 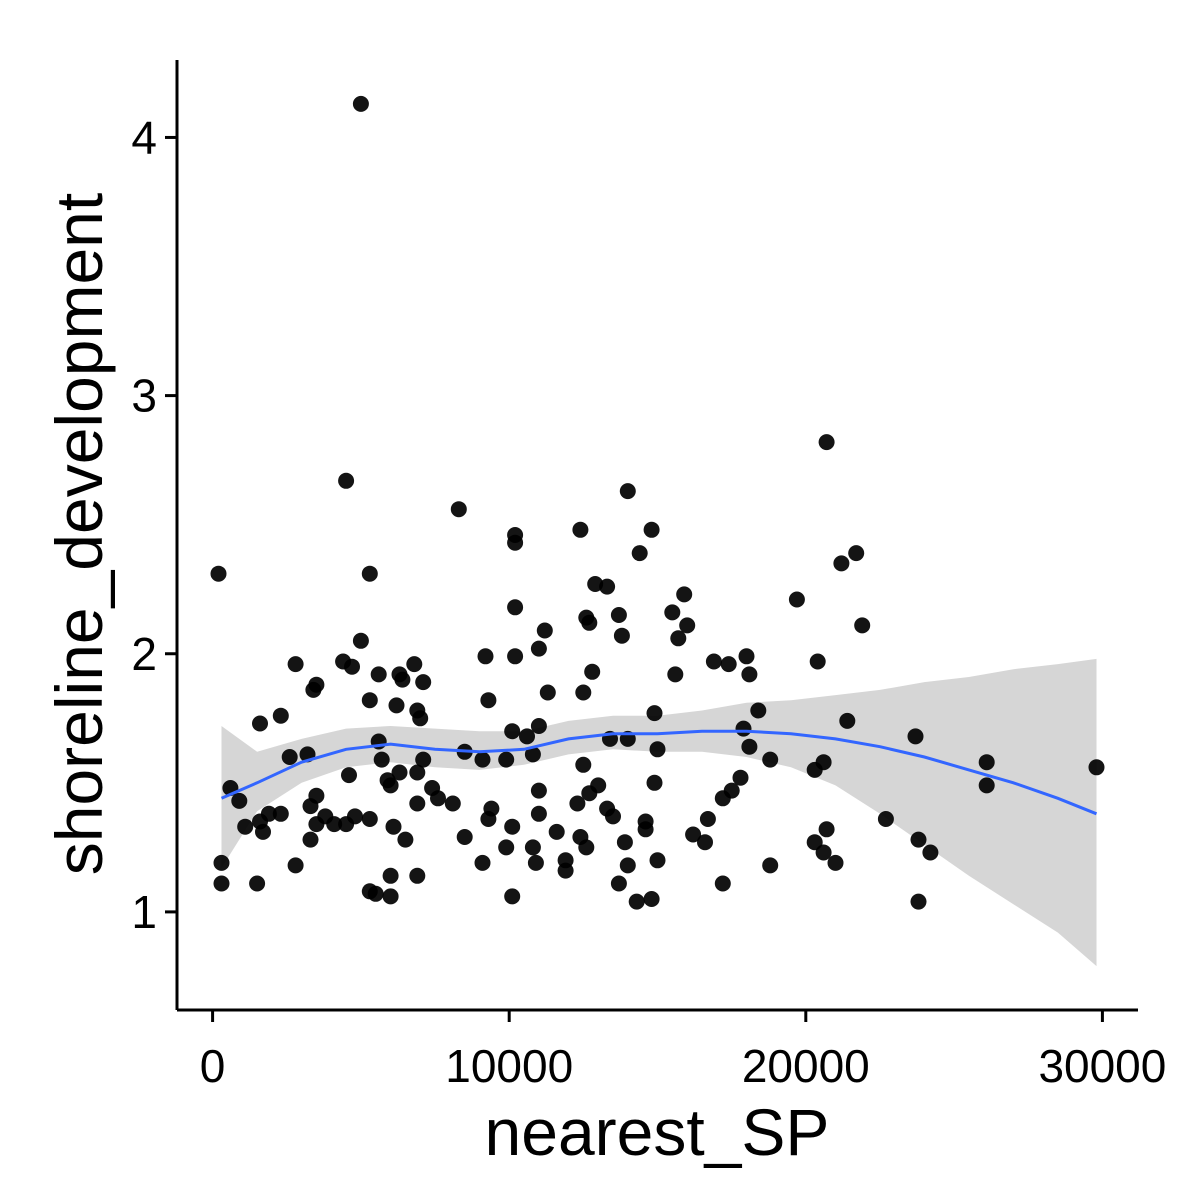 I want to click on x-axis-title: nearest_SP, so click(x=657, y=1132).